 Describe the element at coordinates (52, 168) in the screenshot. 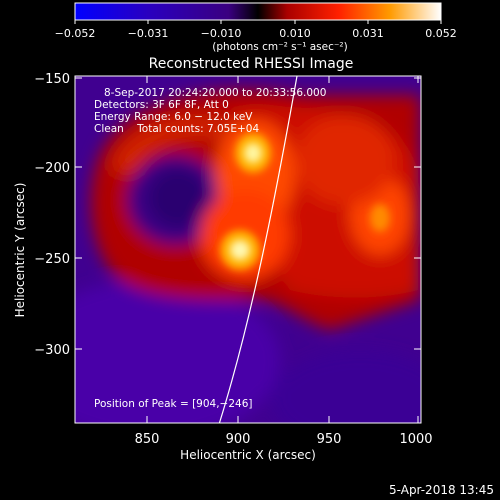

I see `y-tick-label-200: −200` at that location.